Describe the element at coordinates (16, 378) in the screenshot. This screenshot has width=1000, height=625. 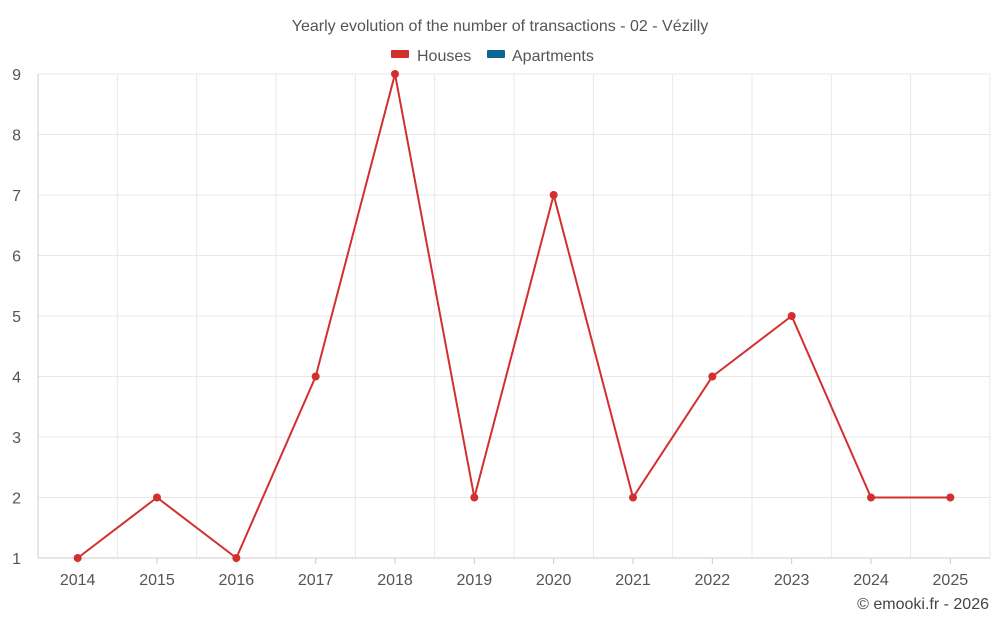
I see `y-tick-label: 4` at that location.